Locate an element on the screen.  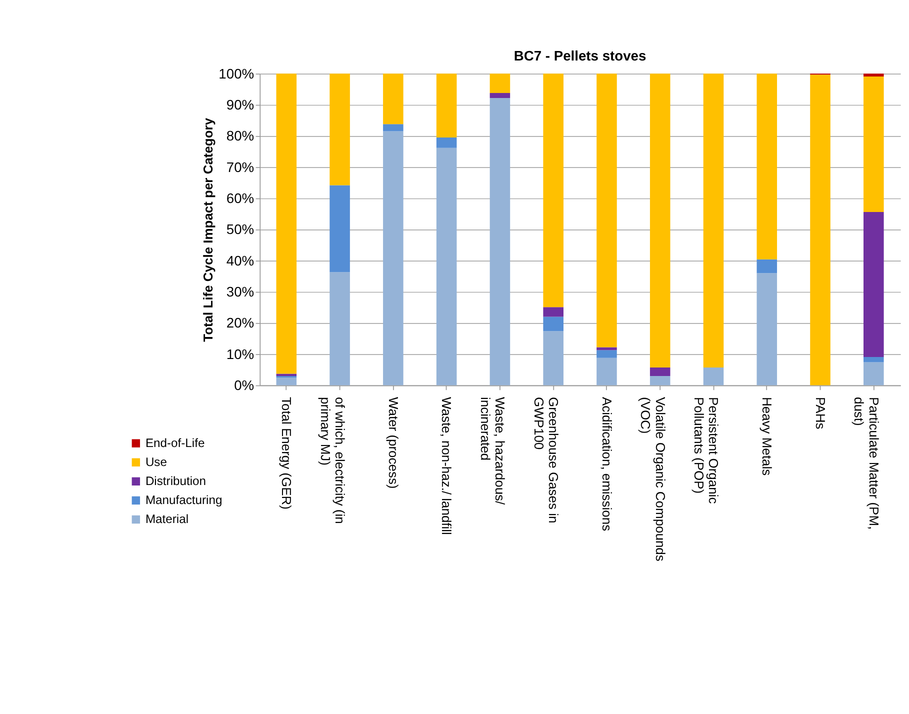
x-tick-label: Greenhouse Gases in GWP100 is located at coordinates (546, 460).